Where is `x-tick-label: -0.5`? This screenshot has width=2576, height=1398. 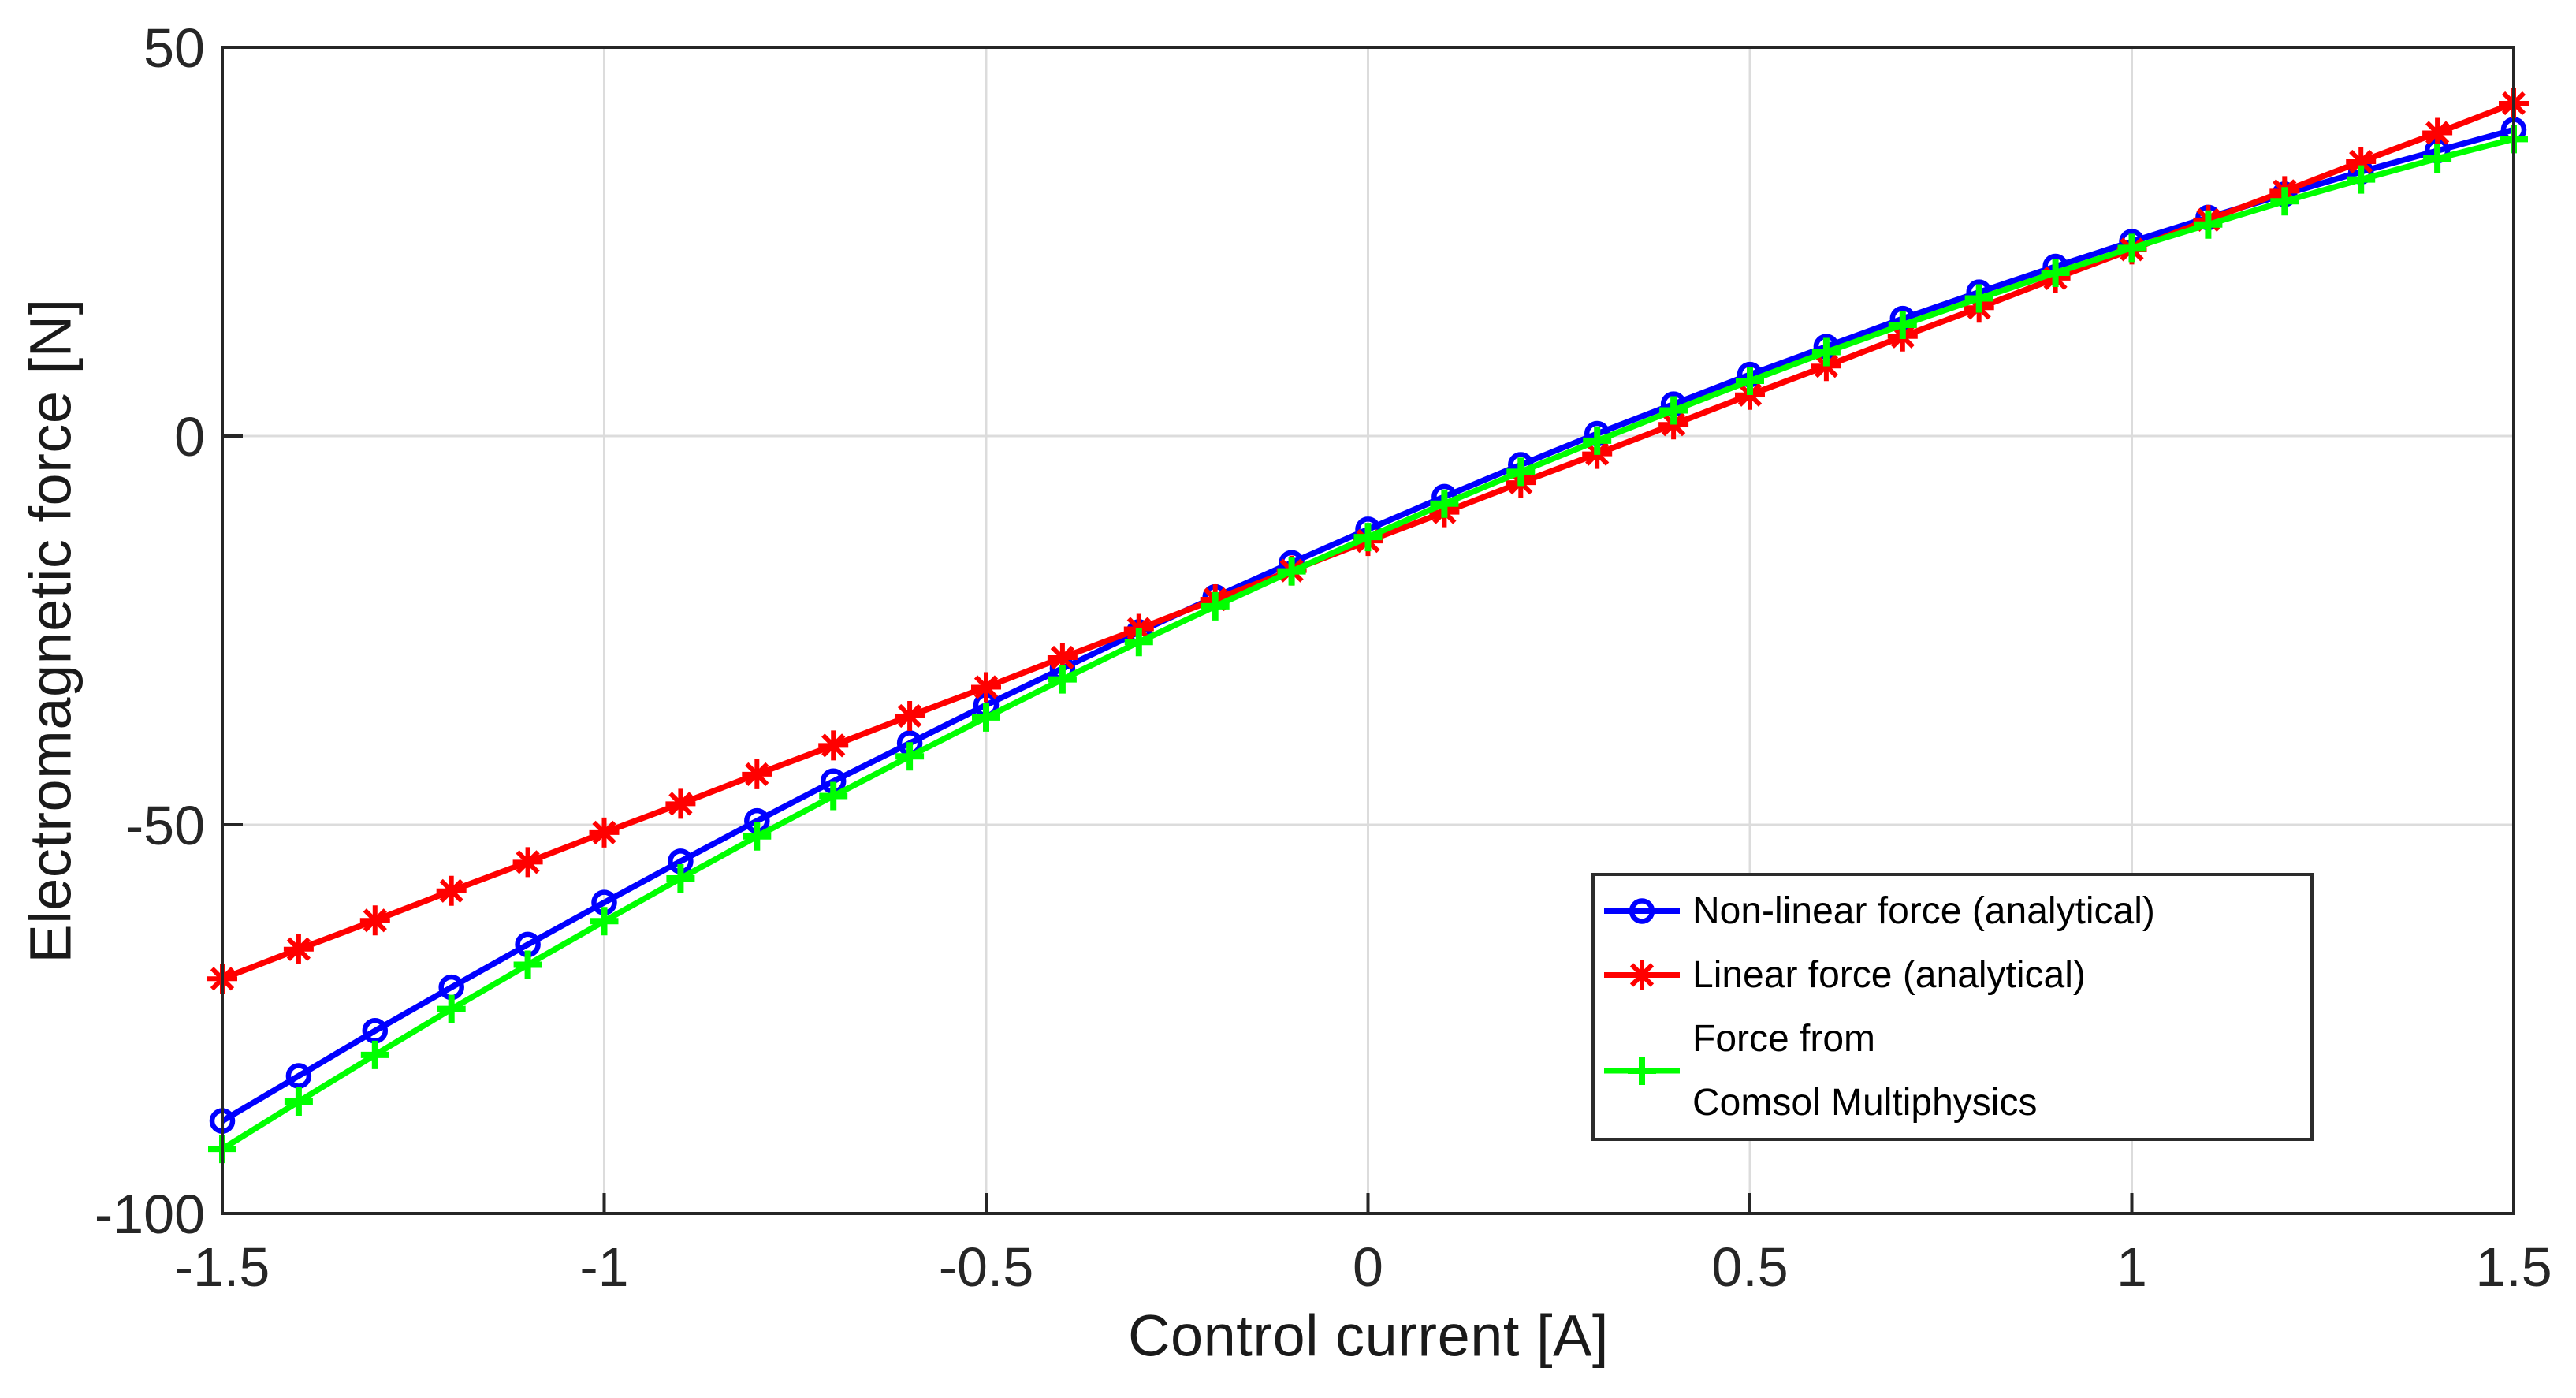
x-tick-label: -0.5 is located at coordinates (986, 1267).